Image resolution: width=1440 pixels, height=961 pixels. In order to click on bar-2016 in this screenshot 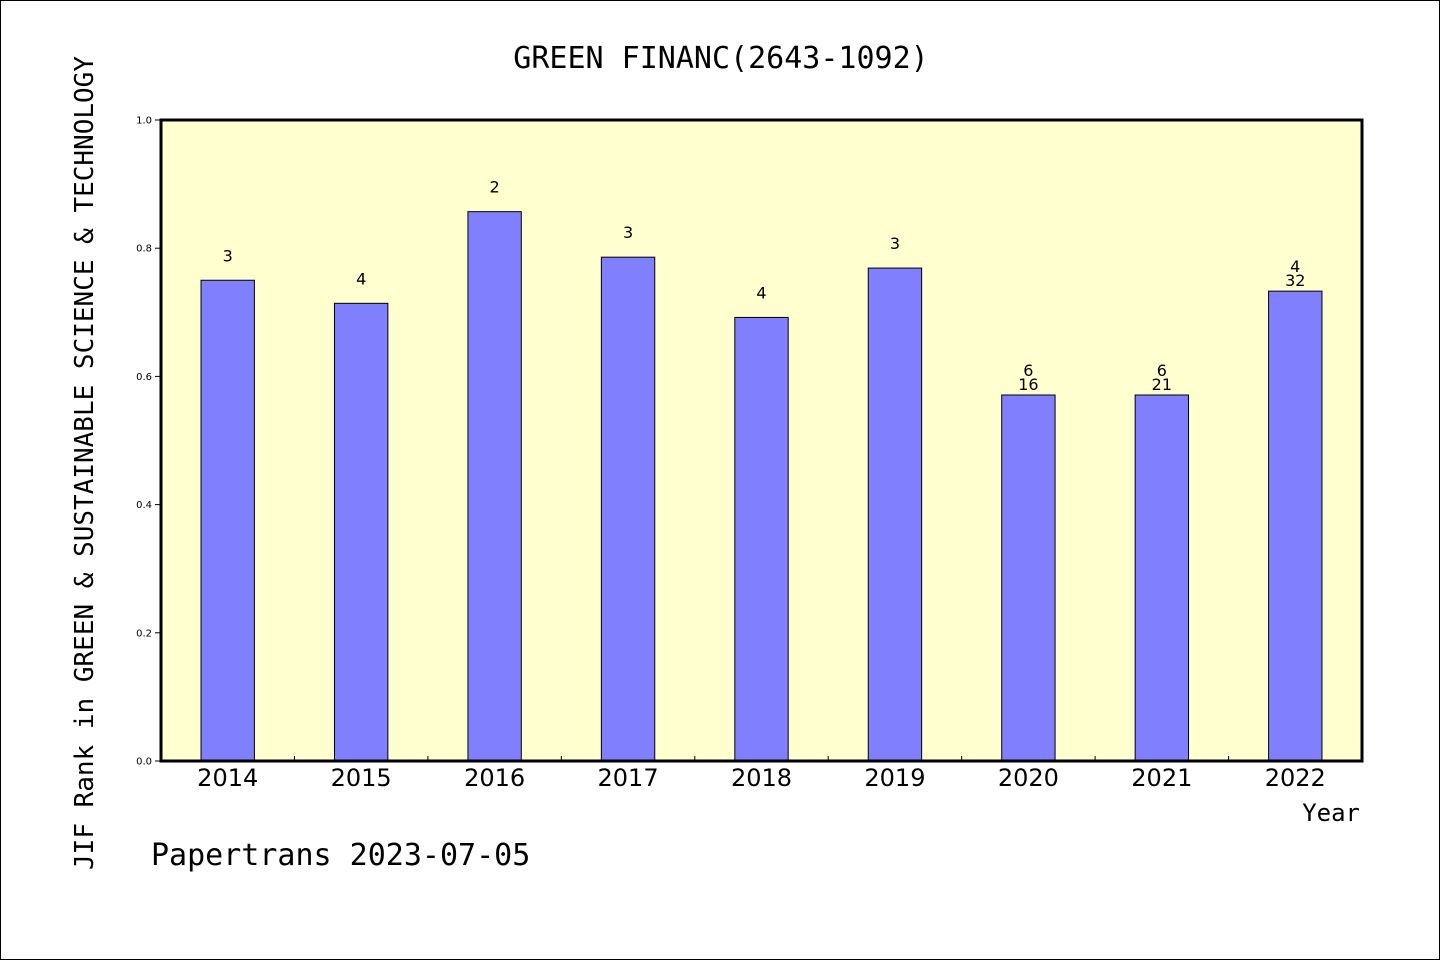, I will do `click(494, 486)`.